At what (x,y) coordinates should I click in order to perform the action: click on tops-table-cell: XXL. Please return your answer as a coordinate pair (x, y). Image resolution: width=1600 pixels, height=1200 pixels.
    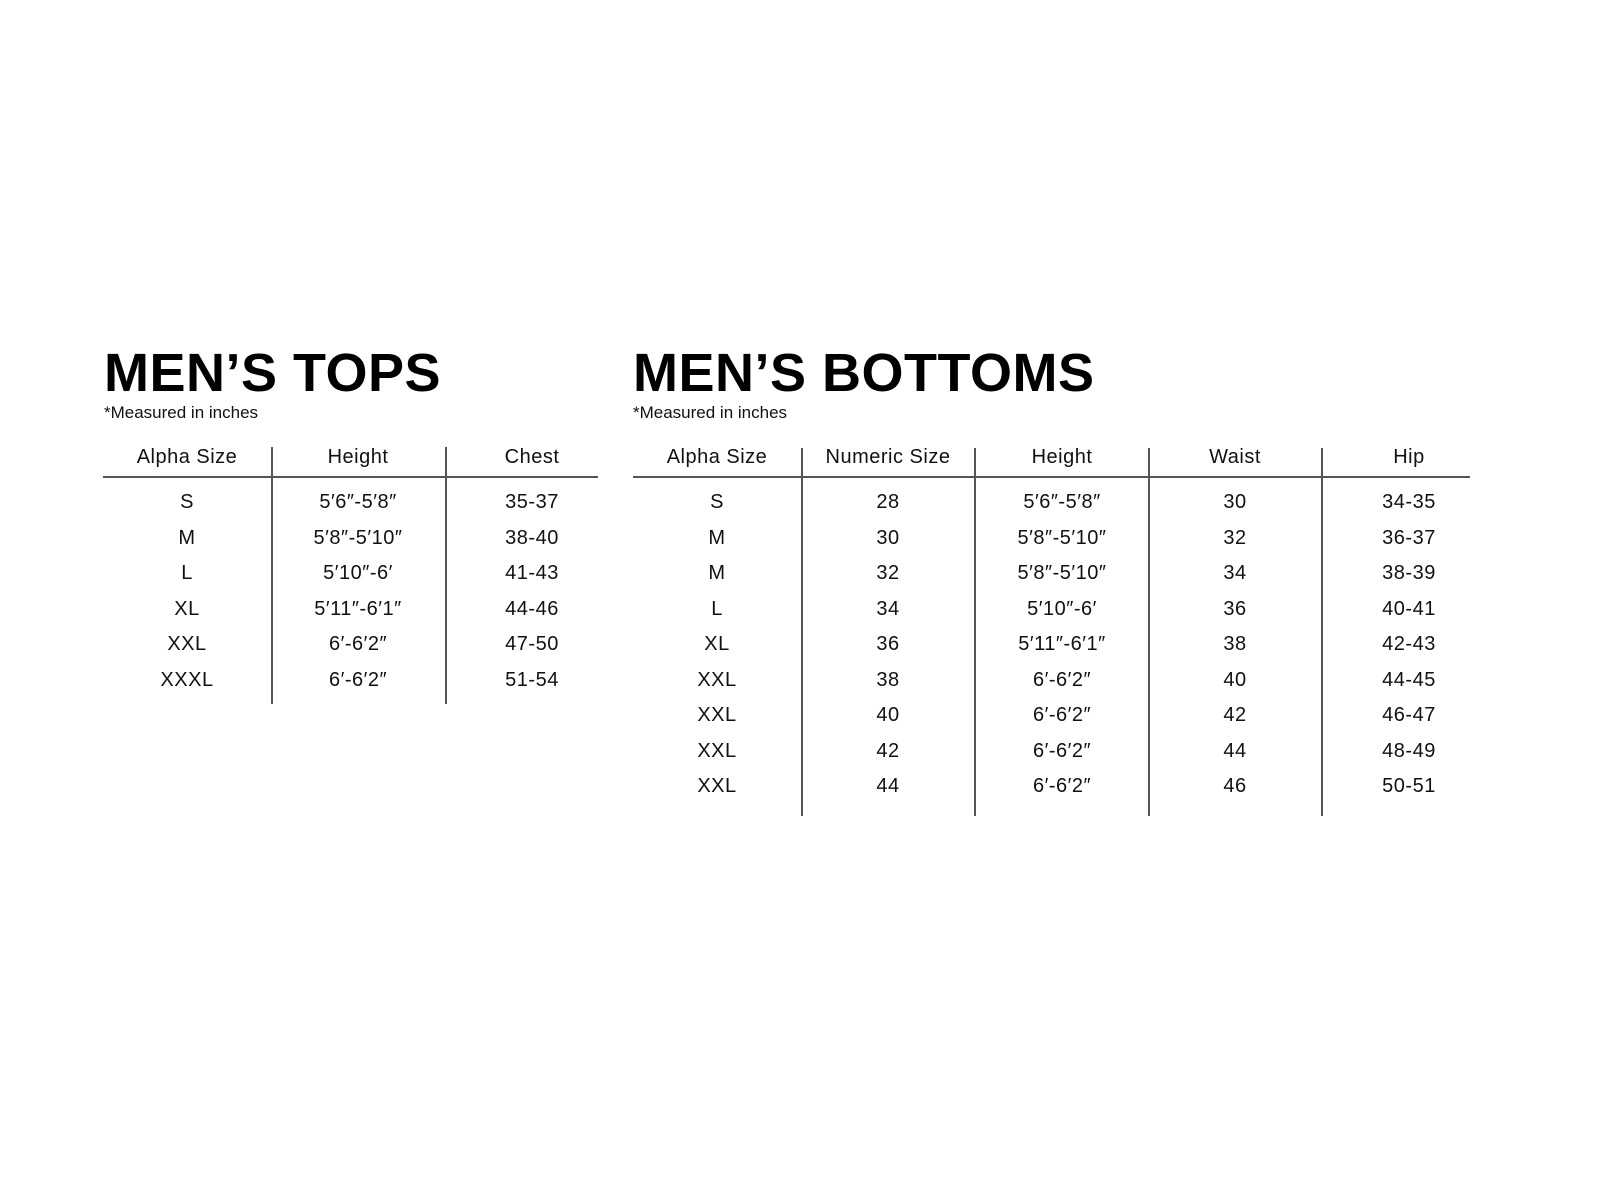
    Looking at the image, I should click on (187, 644).